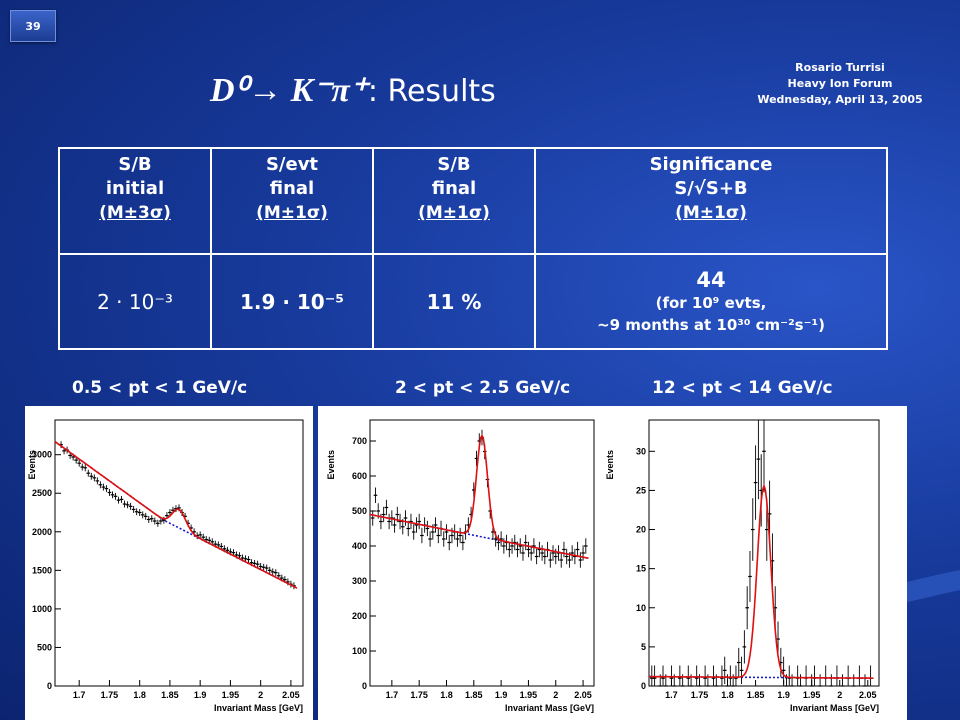  I want to click on y-tick-label: 700, so click(359, 441).